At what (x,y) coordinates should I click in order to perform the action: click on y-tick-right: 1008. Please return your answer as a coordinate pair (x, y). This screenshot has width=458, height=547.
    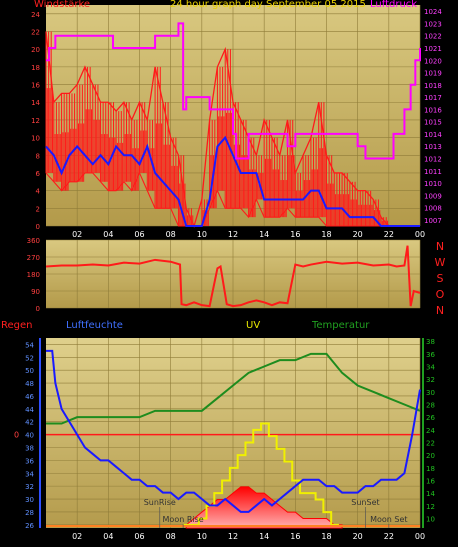
    Looking at the image, I should click on (433, 209).